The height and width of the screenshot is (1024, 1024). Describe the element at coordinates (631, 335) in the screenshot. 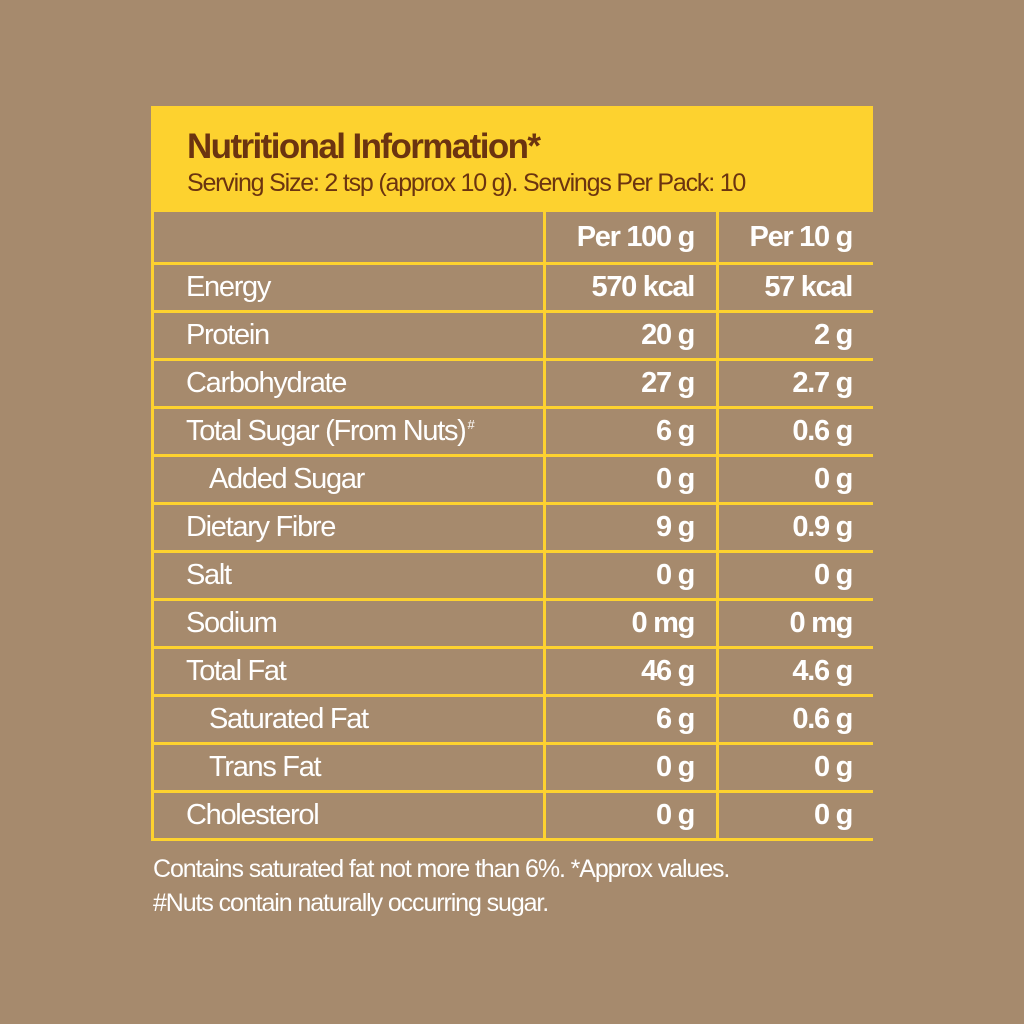

I see `value-per100: 20 g` at that location.